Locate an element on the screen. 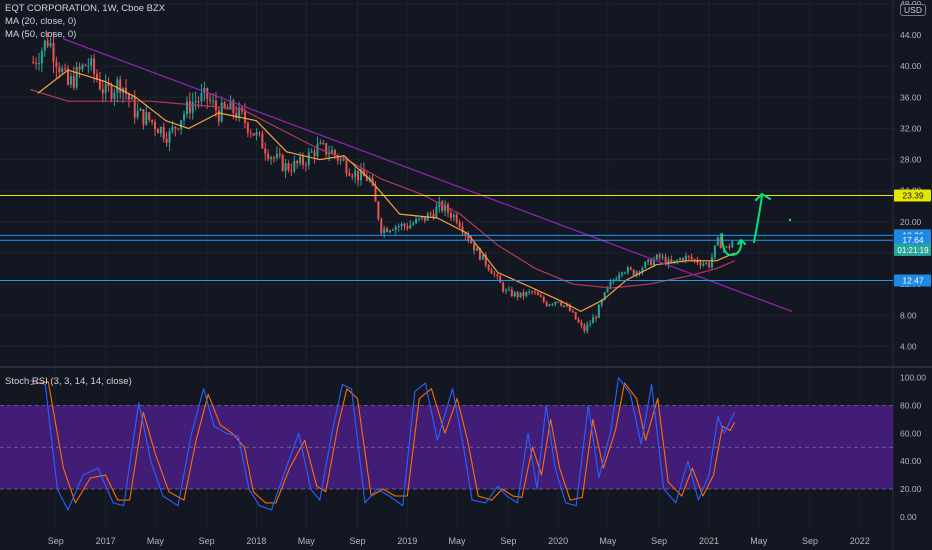 This screenshot has width=932, height=550. annotation-u-arrow is located at coordinates (733, 245).